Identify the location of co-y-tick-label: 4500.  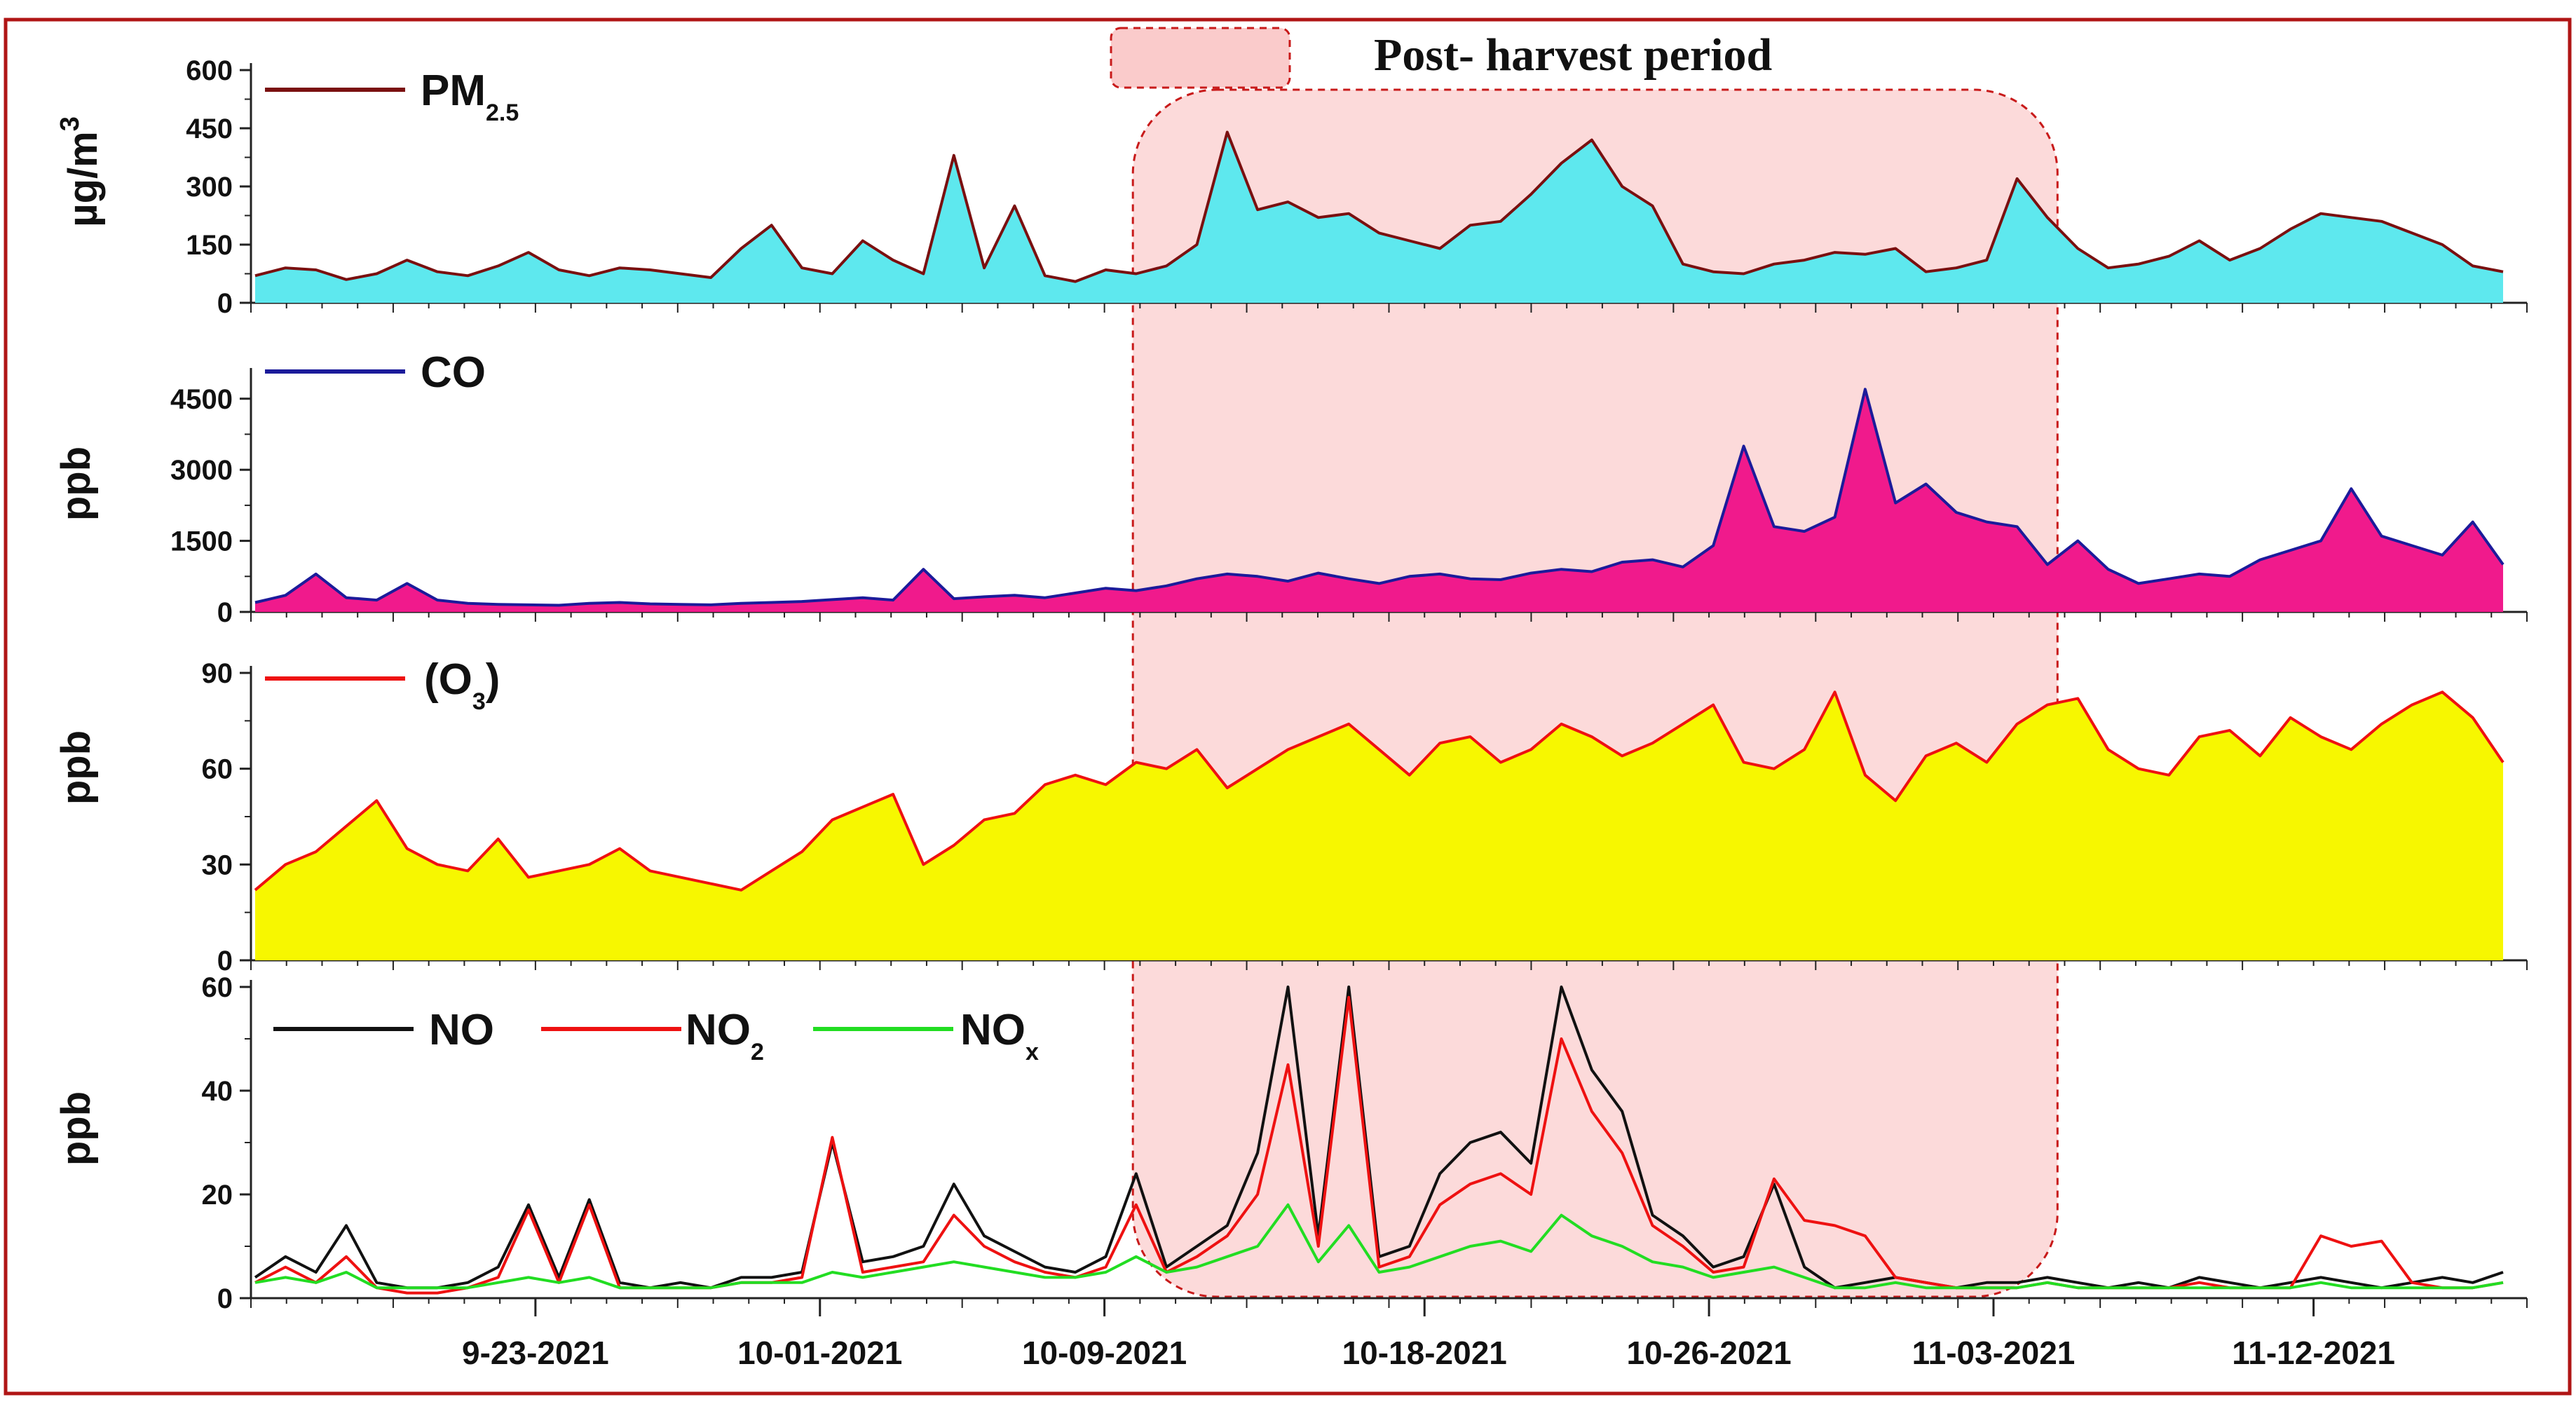
(201, 399).